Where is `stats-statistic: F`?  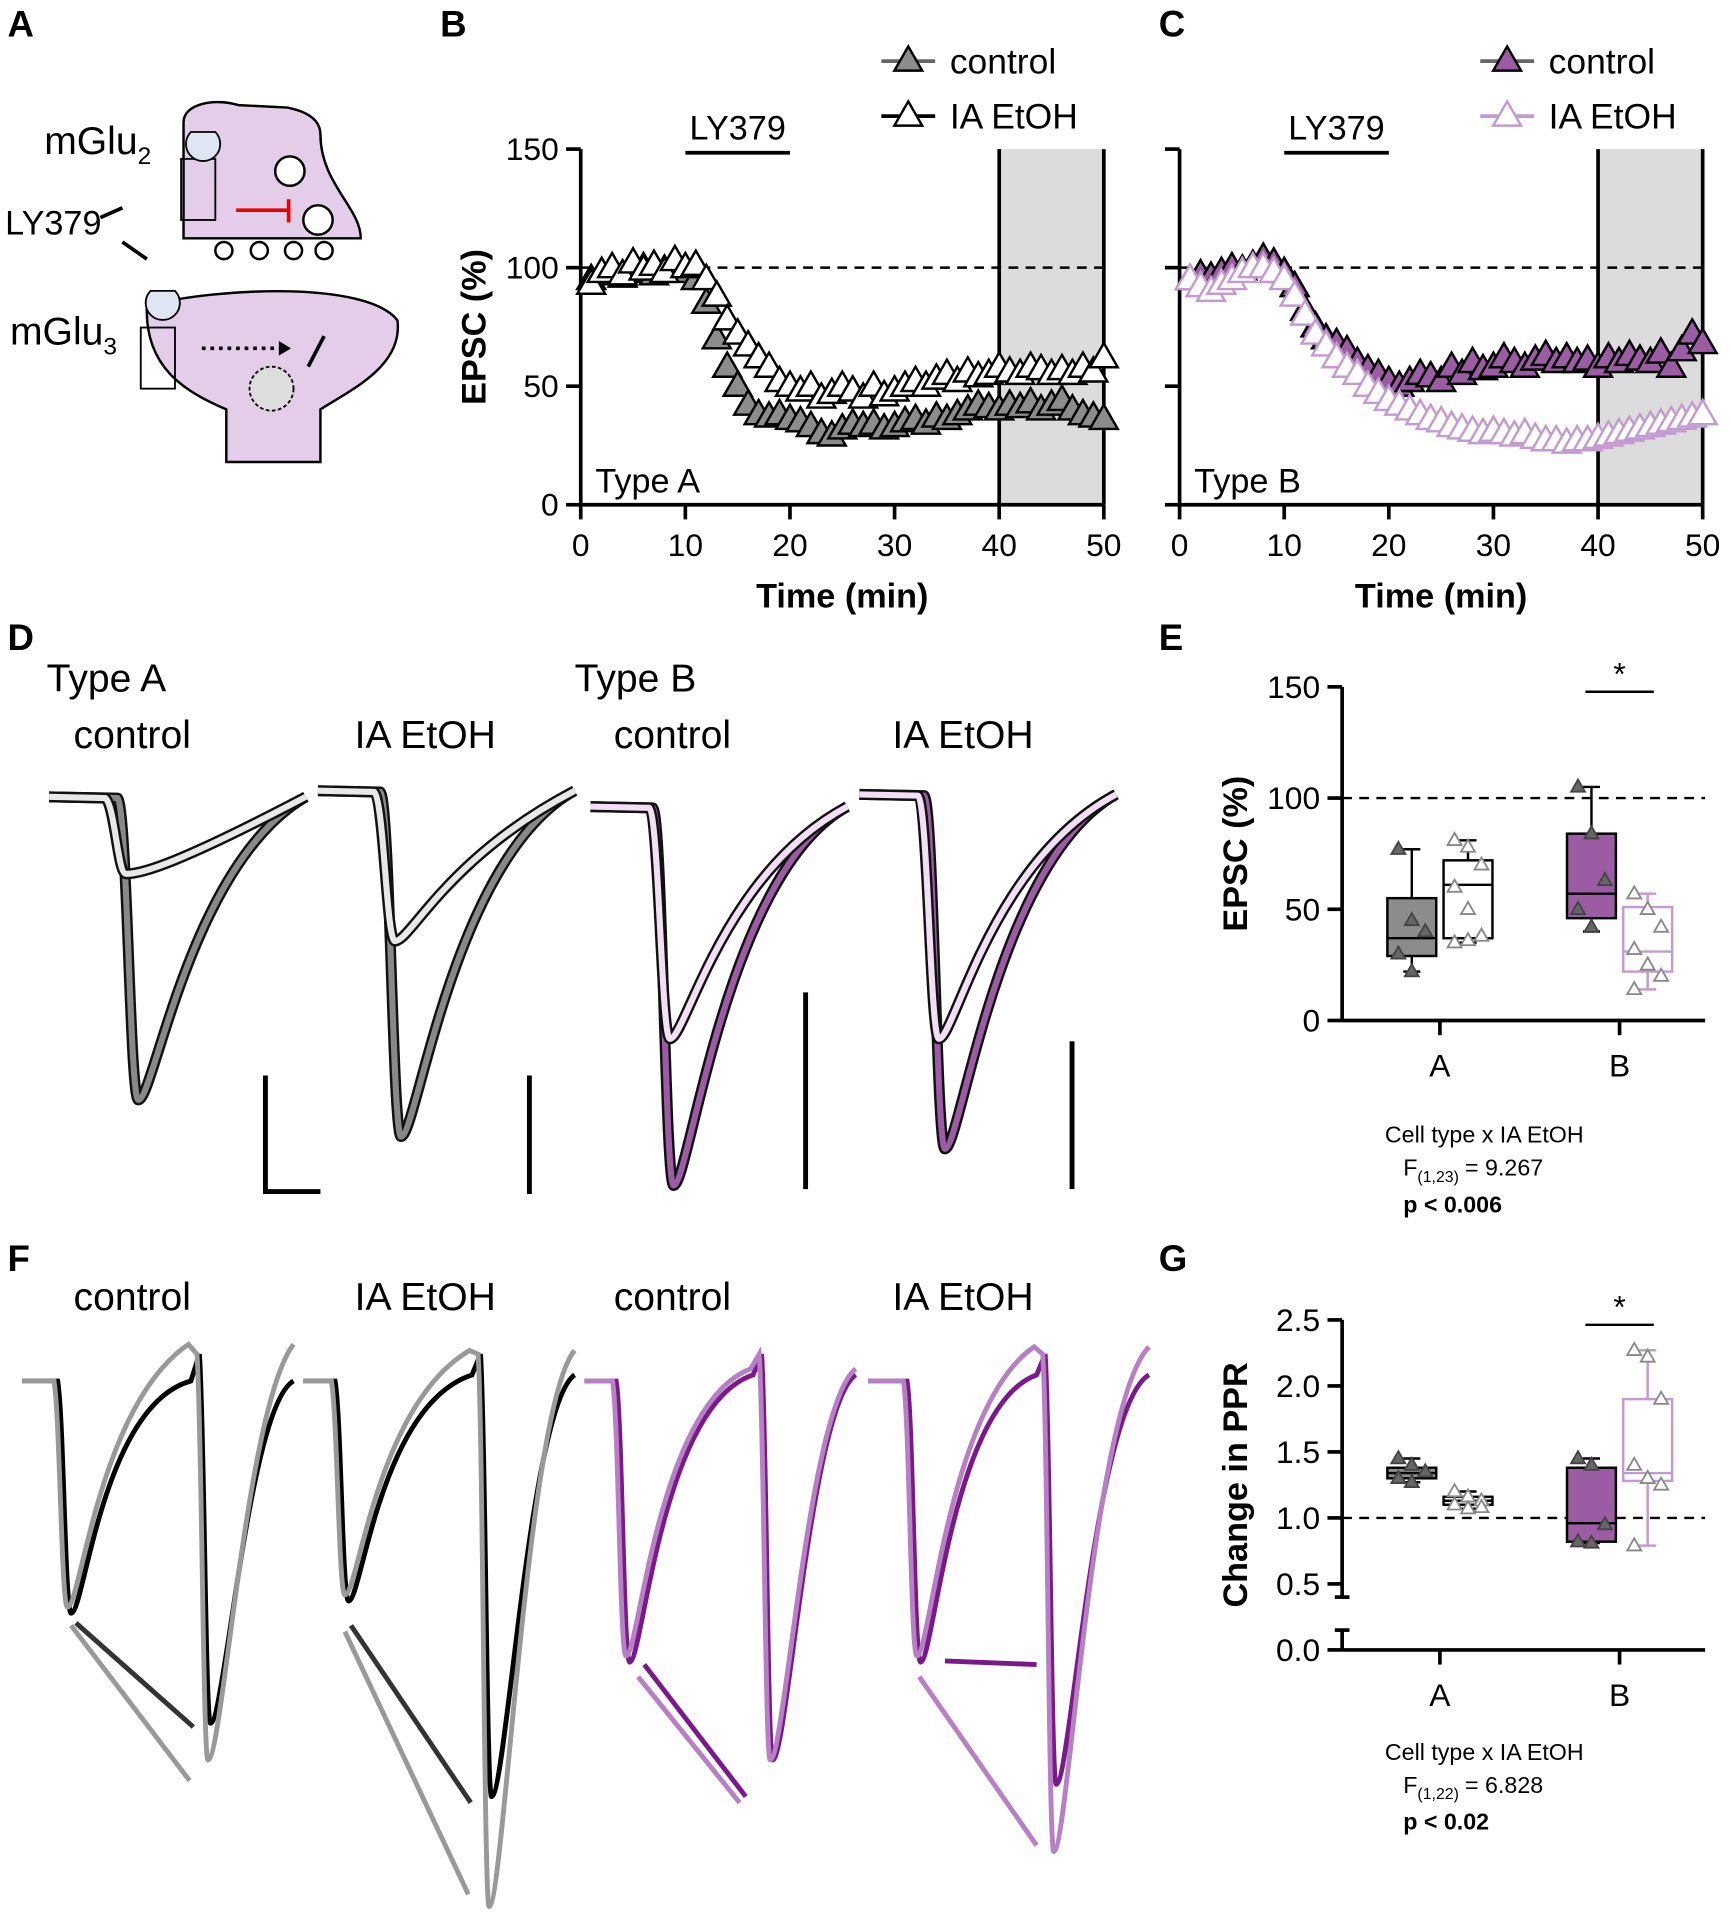
stats-statistic: F is located at coordinates (1410, 1785).